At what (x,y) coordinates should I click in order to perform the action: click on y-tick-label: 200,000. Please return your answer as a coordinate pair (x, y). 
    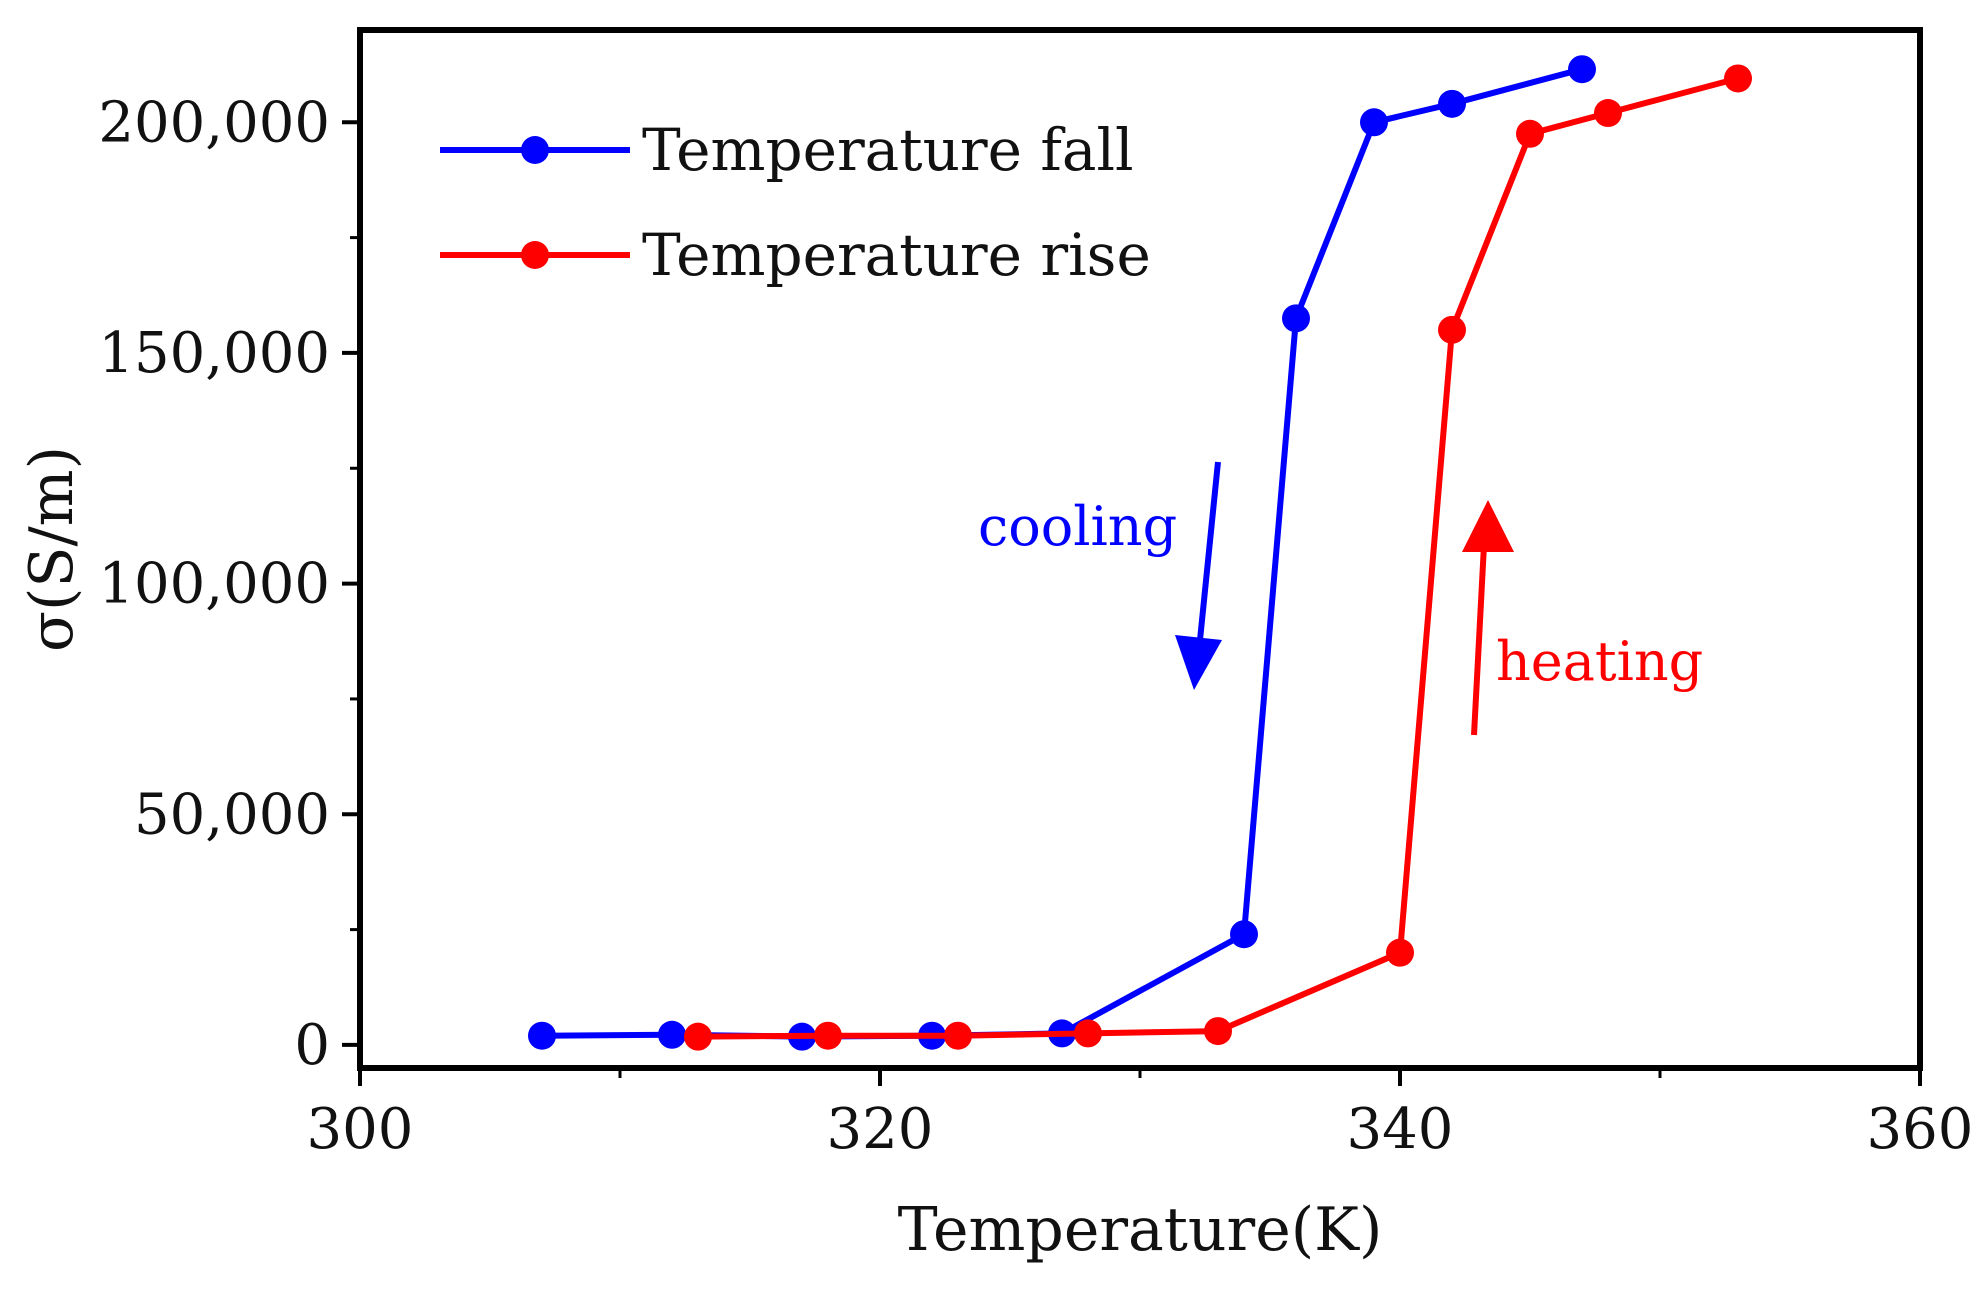
    Looking at the image, I should click on (214, 122).